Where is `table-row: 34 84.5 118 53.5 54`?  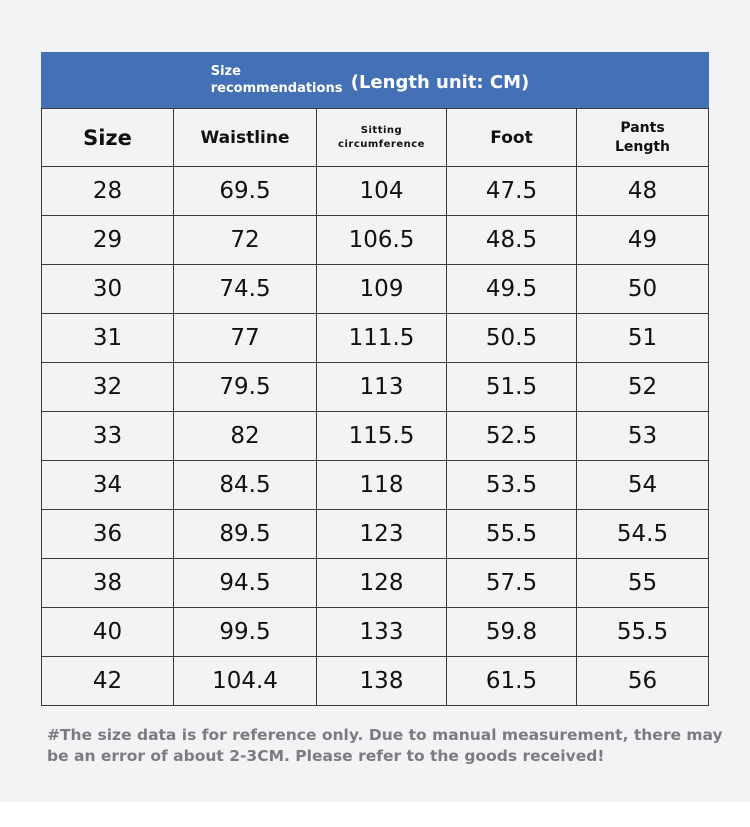
table-row: 34 84.5 118 53.5 54 is located at coordinates (375, 485).